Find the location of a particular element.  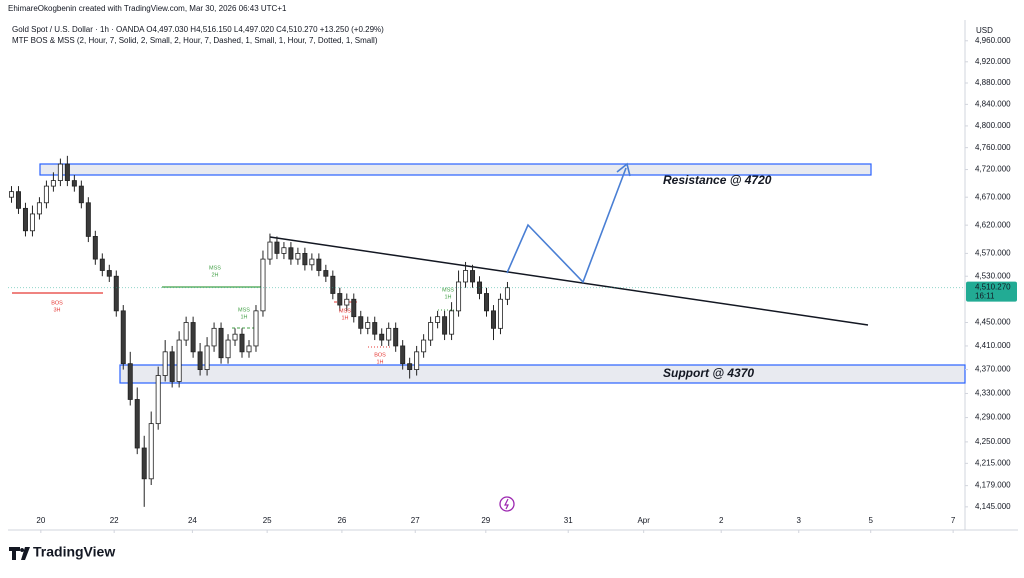

y-tick-label: 4,670.000 is located at coordinates (993, 196).